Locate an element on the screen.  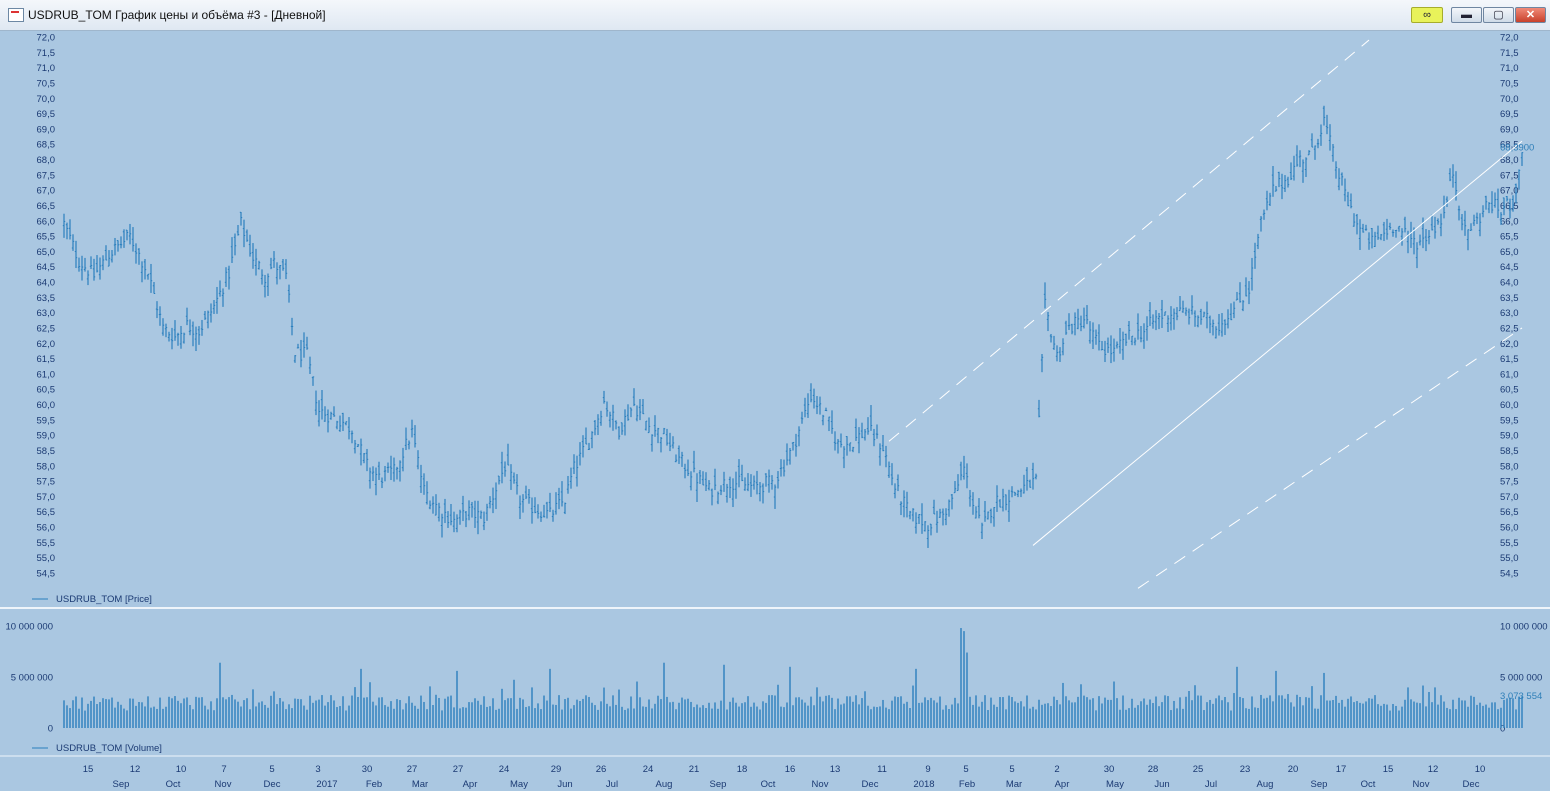
price-tick-left: 70,5 is located at coordinates (46, 83).